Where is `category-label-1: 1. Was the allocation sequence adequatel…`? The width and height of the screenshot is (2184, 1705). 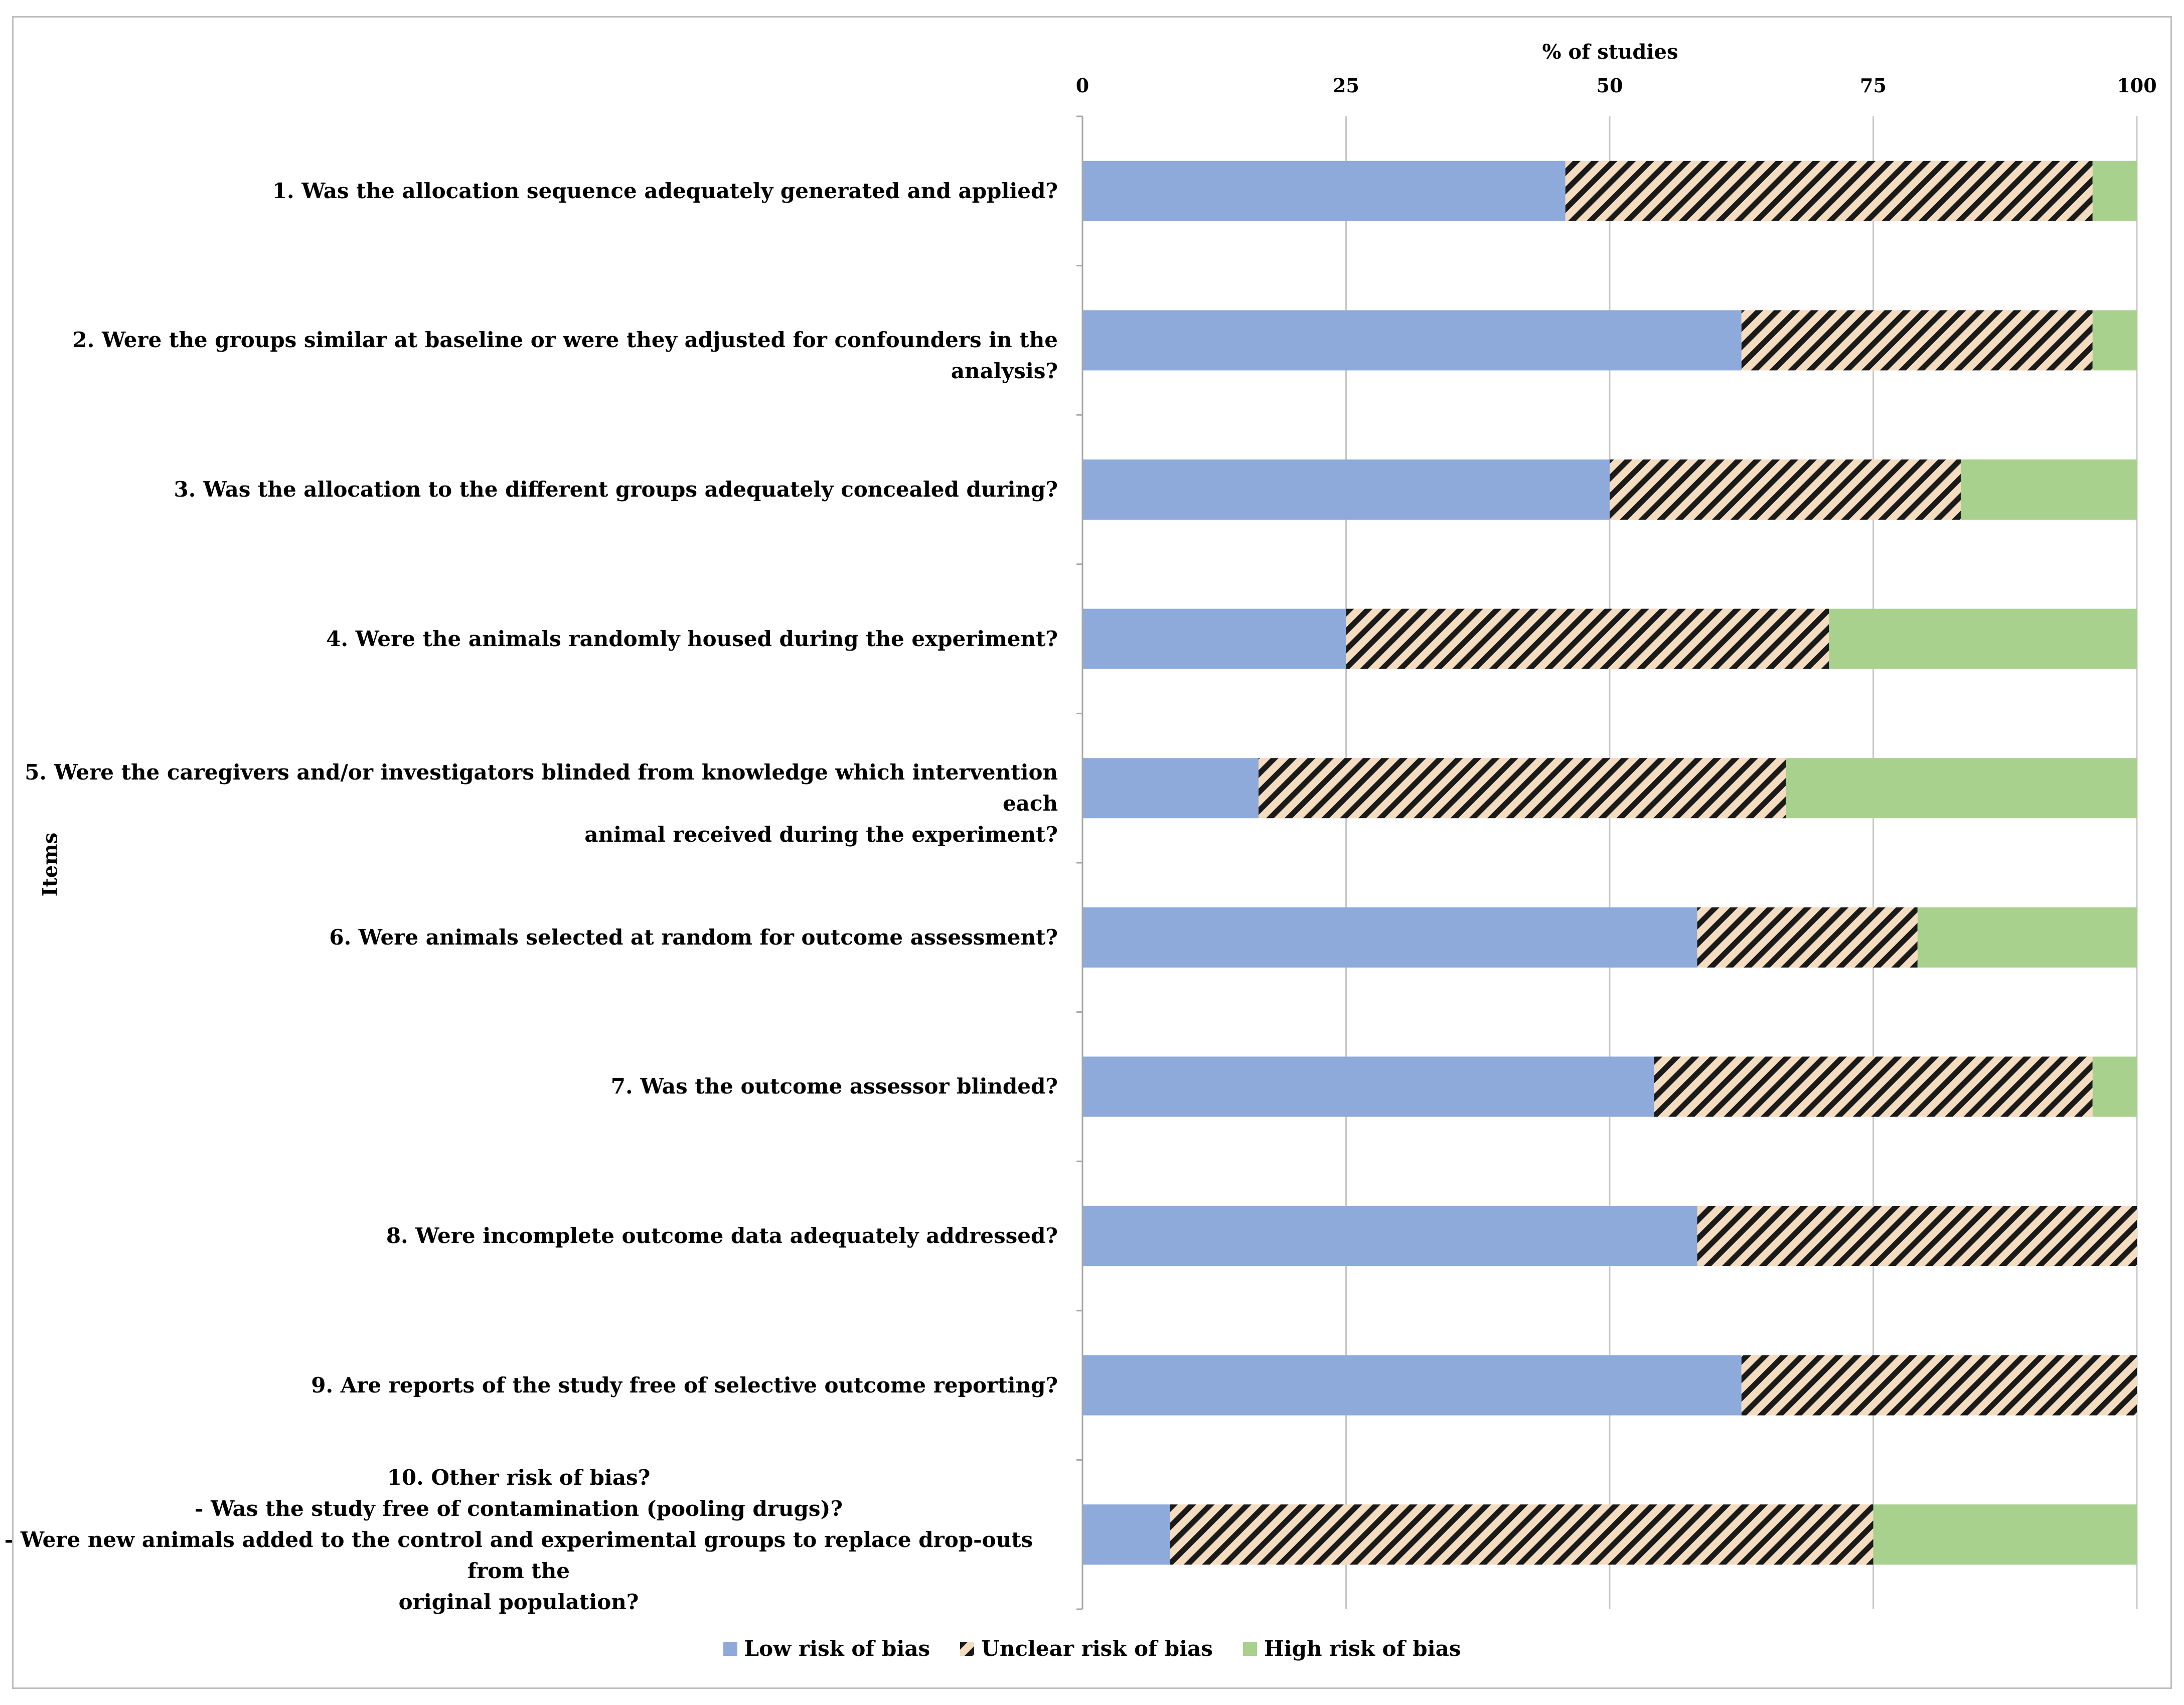 category-label-1: 1. Was the allocation sequence adequatel… is located at coordinates (529, 192).